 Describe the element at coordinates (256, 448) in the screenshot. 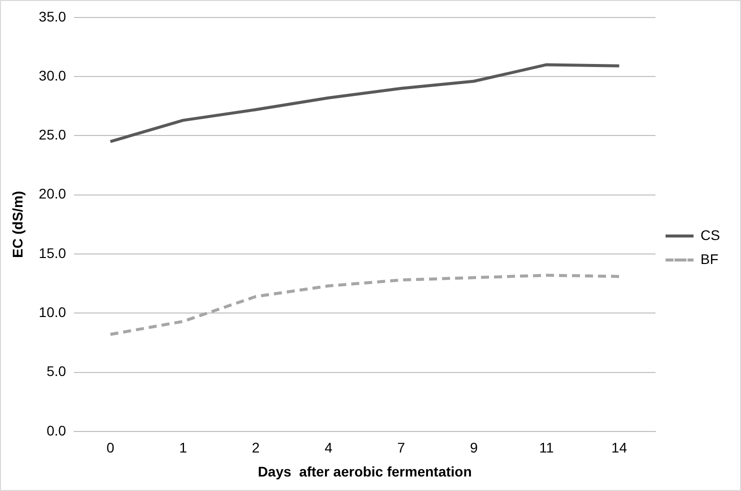

I see `x-tick-label: 2` at that location.